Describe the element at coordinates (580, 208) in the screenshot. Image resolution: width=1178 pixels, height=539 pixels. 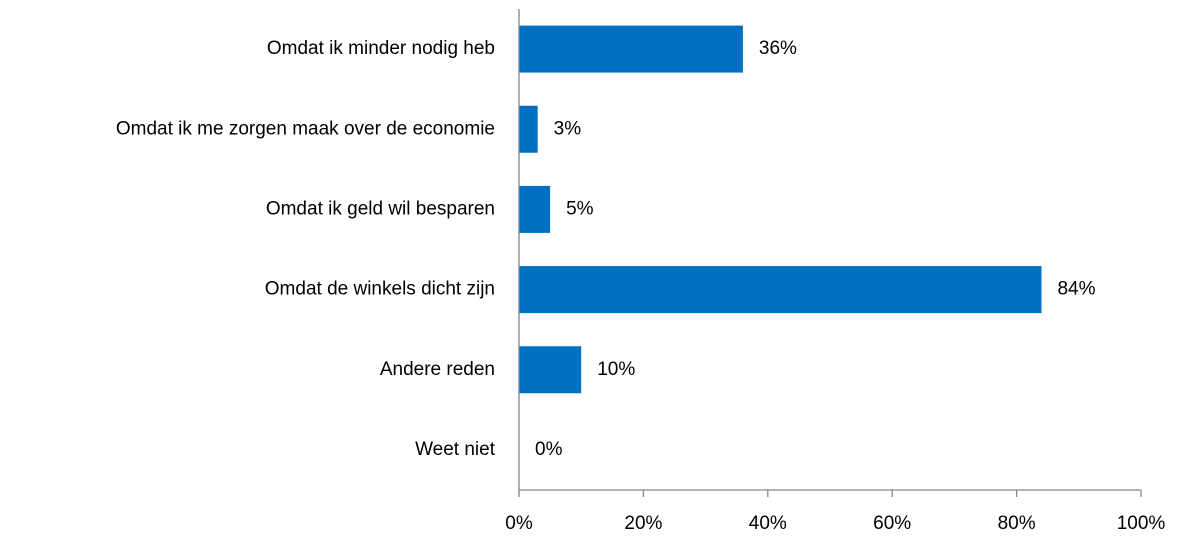
I see `data-label: 5%` at that location.